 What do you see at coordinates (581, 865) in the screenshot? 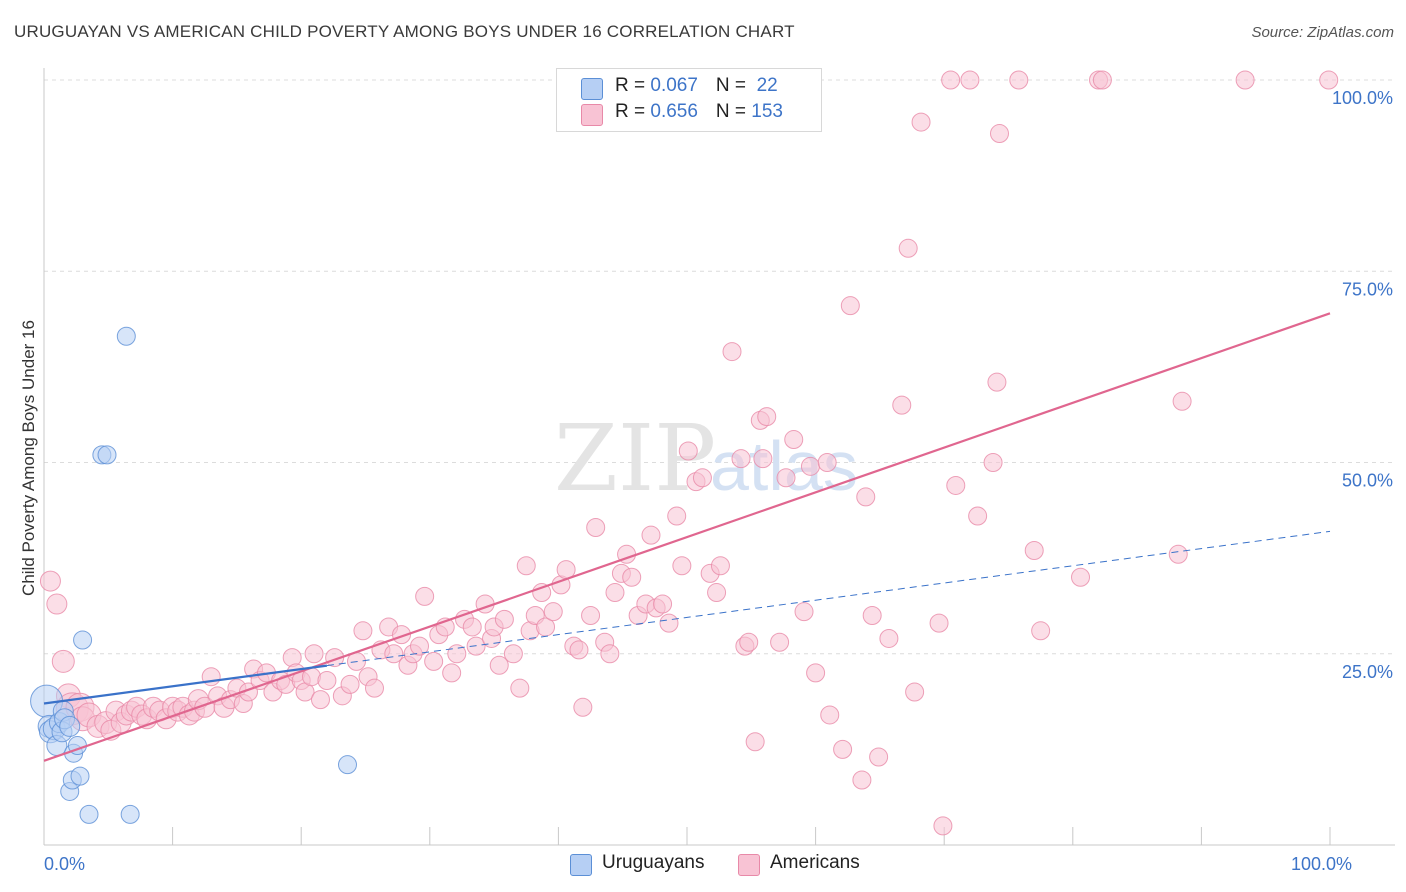
I see `uruguayans-legend-swatch` at bounding box center [581, 865].